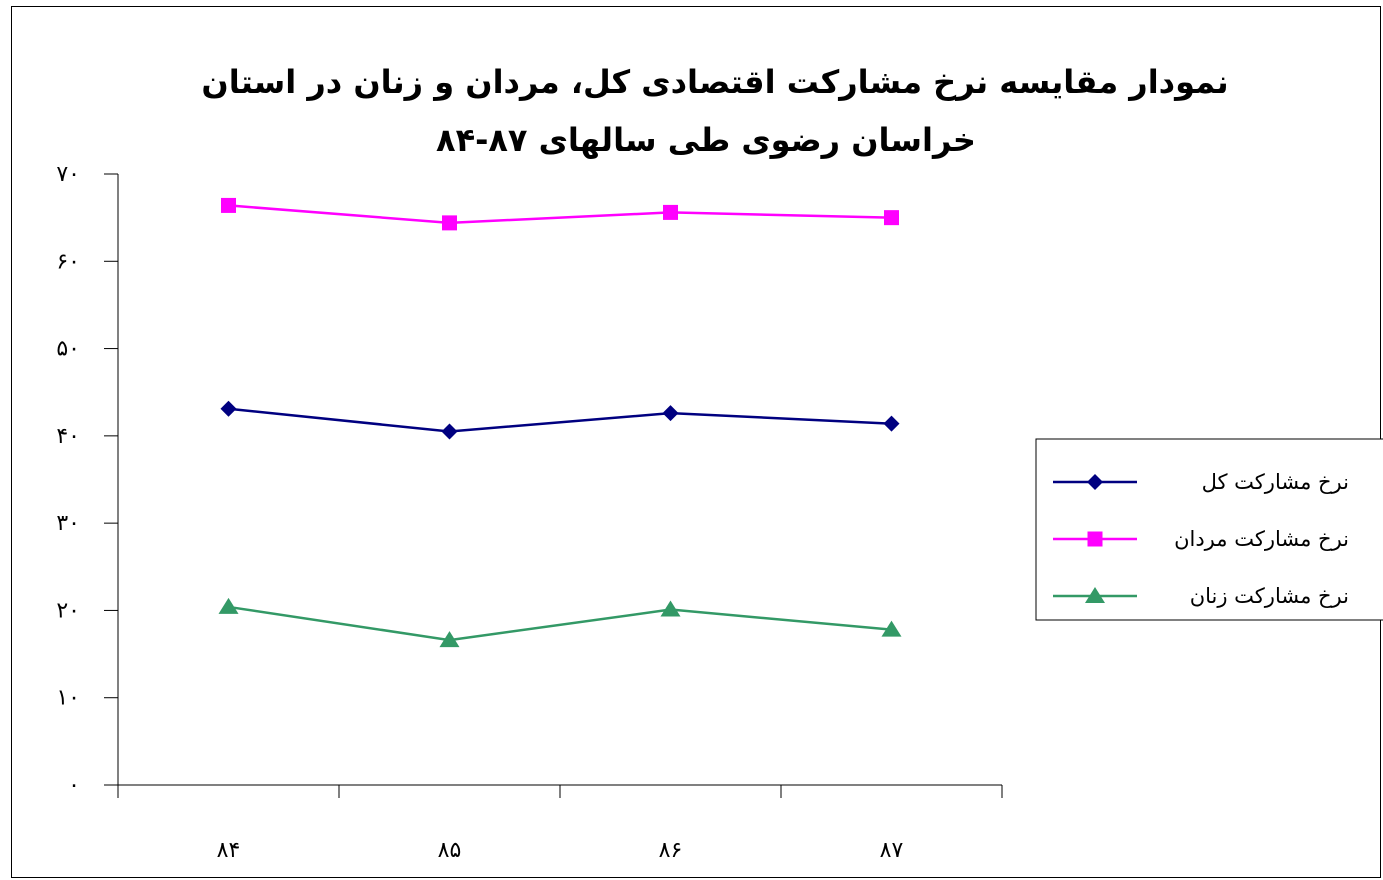  Describe the element at coordinates (68, 174) in the screenshot. I see `y-tick-label: ۷۰` at that location.